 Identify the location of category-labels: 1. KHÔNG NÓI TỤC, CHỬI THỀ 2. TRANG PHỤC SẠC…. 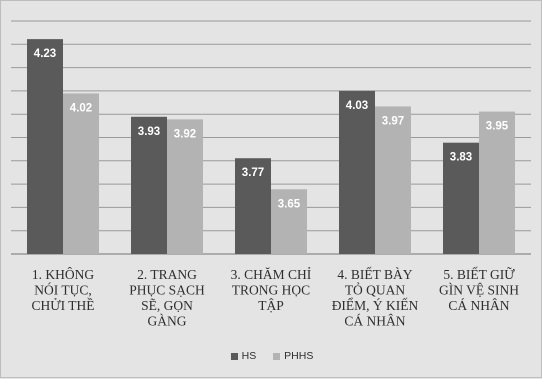
(275, 298).